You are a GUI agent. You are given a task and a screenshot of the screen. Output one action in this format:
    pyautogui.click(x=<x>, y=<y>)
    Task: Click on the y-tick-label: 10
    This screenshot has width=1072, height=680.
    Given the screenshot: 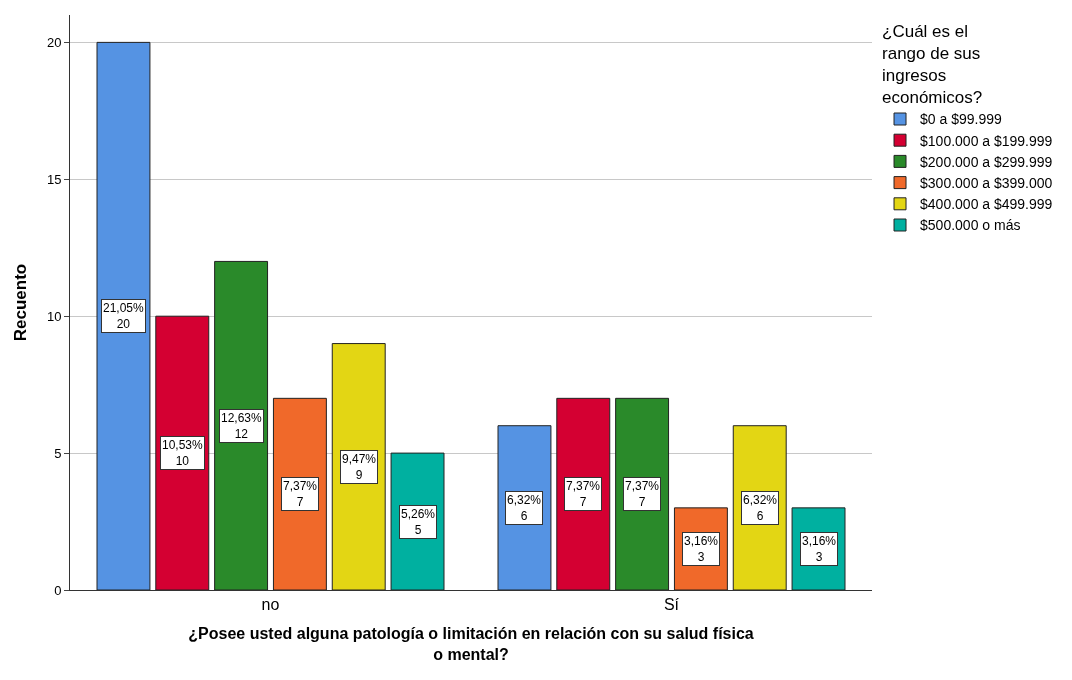 What is the action you would take?
    pyautogui.click(x=54, y=316)
    